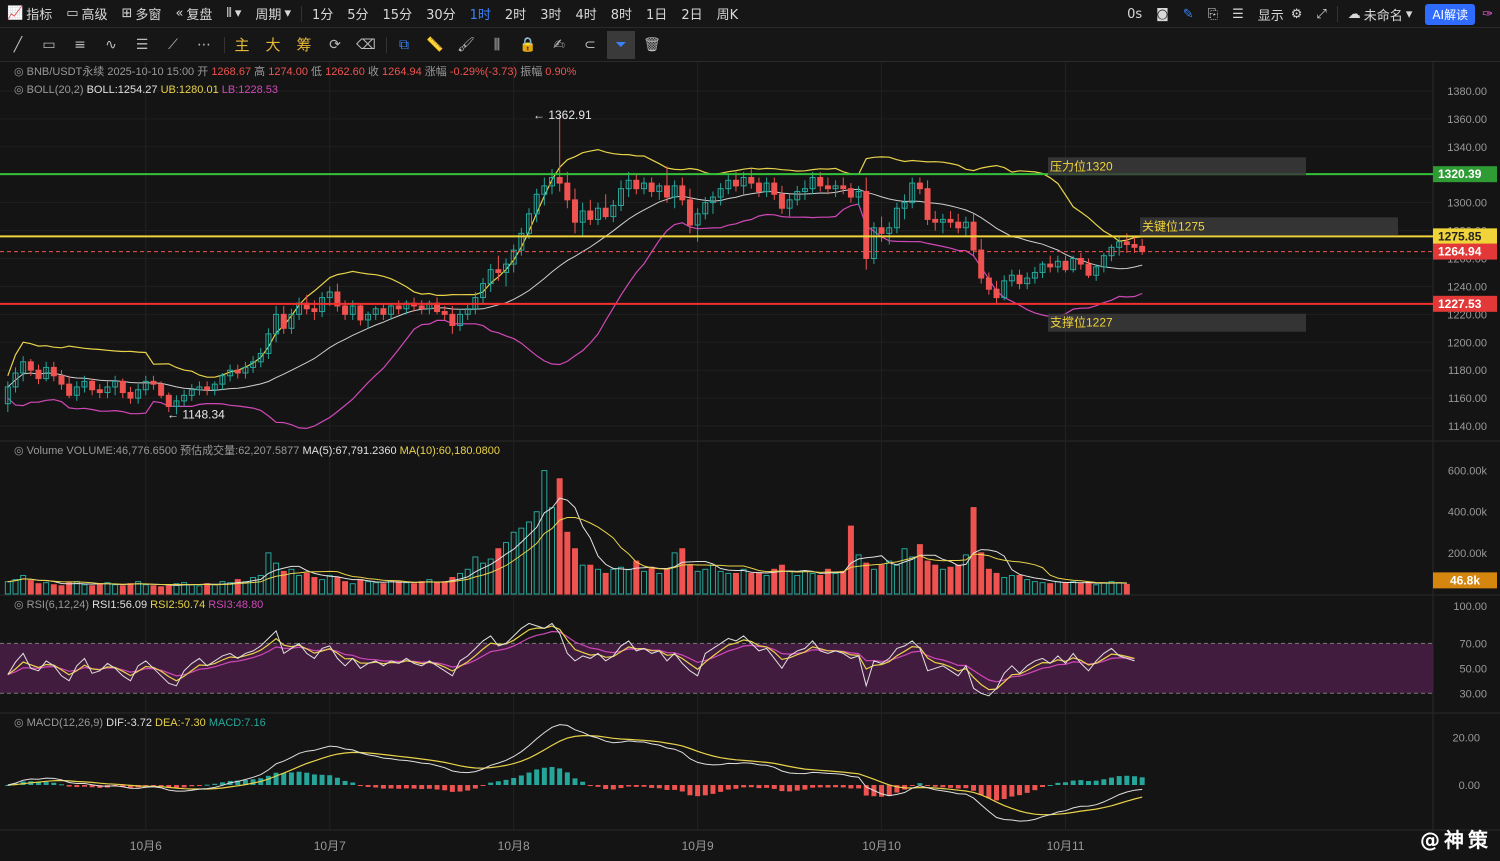 Image resolution: width=1500 pixels, height=861 pixels. I want to click on fib-tool-icon: ☰, so click(142, 44).